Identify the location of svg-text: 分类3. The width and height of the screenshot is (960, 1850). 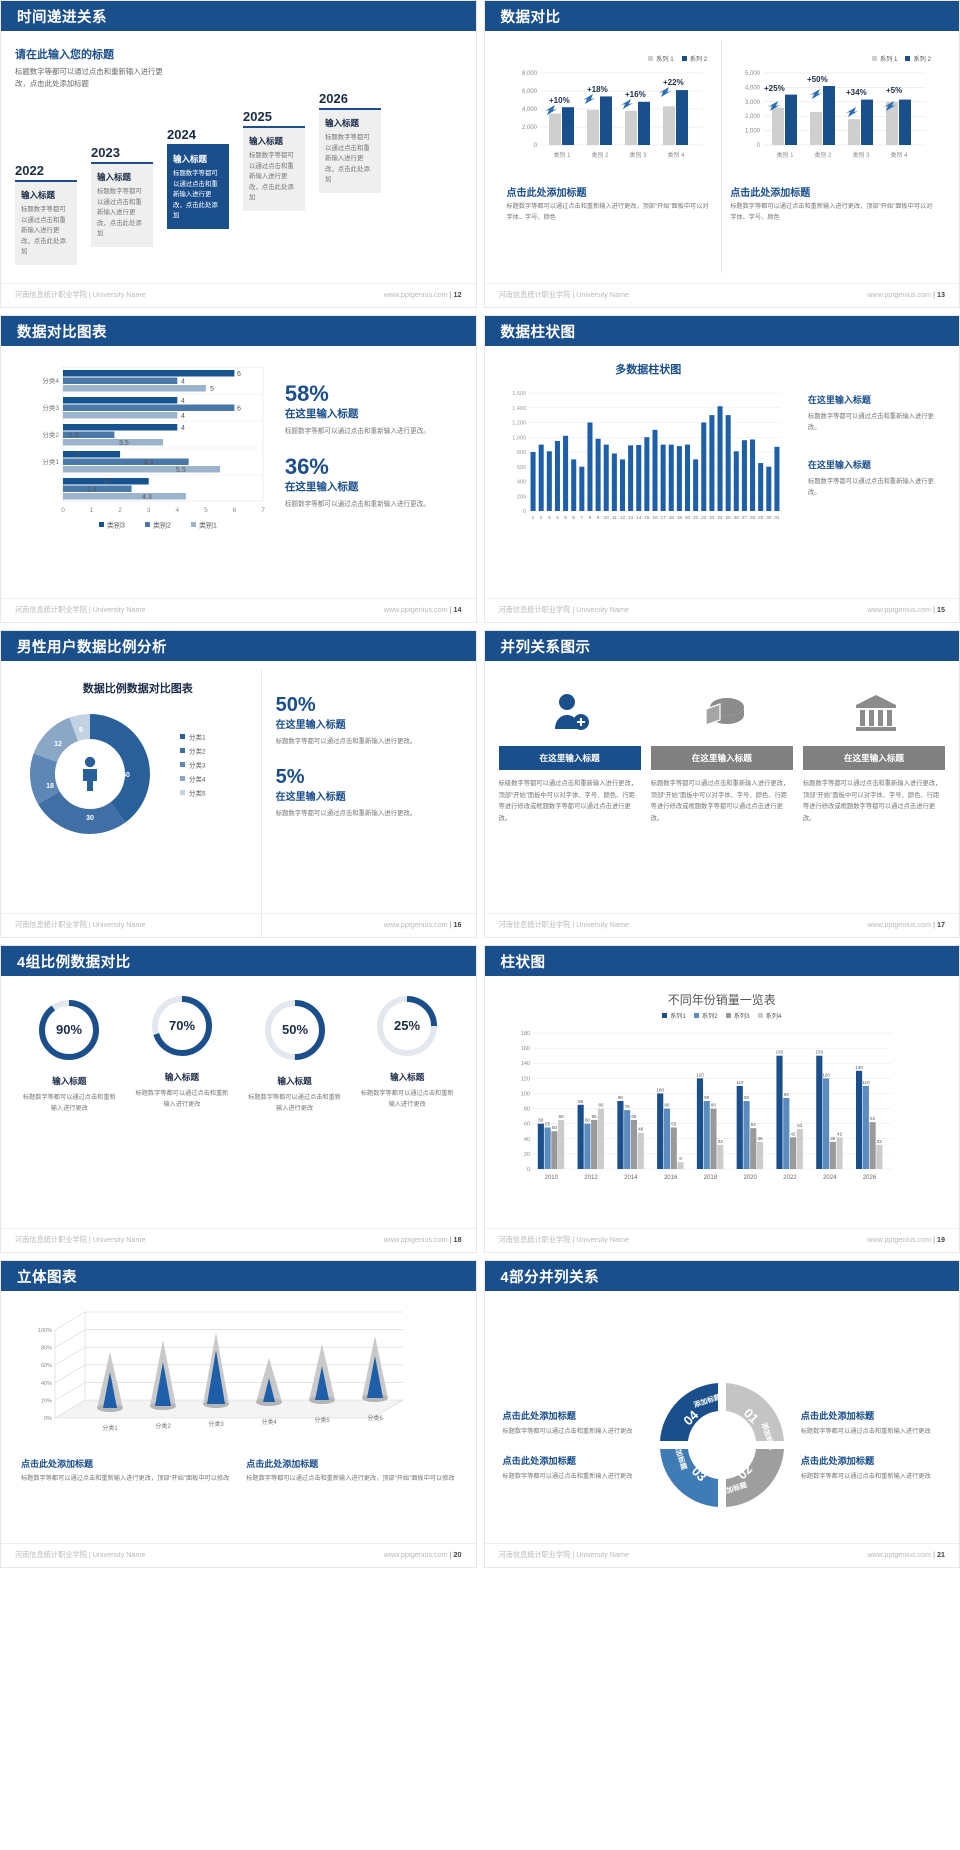
(197, 765).